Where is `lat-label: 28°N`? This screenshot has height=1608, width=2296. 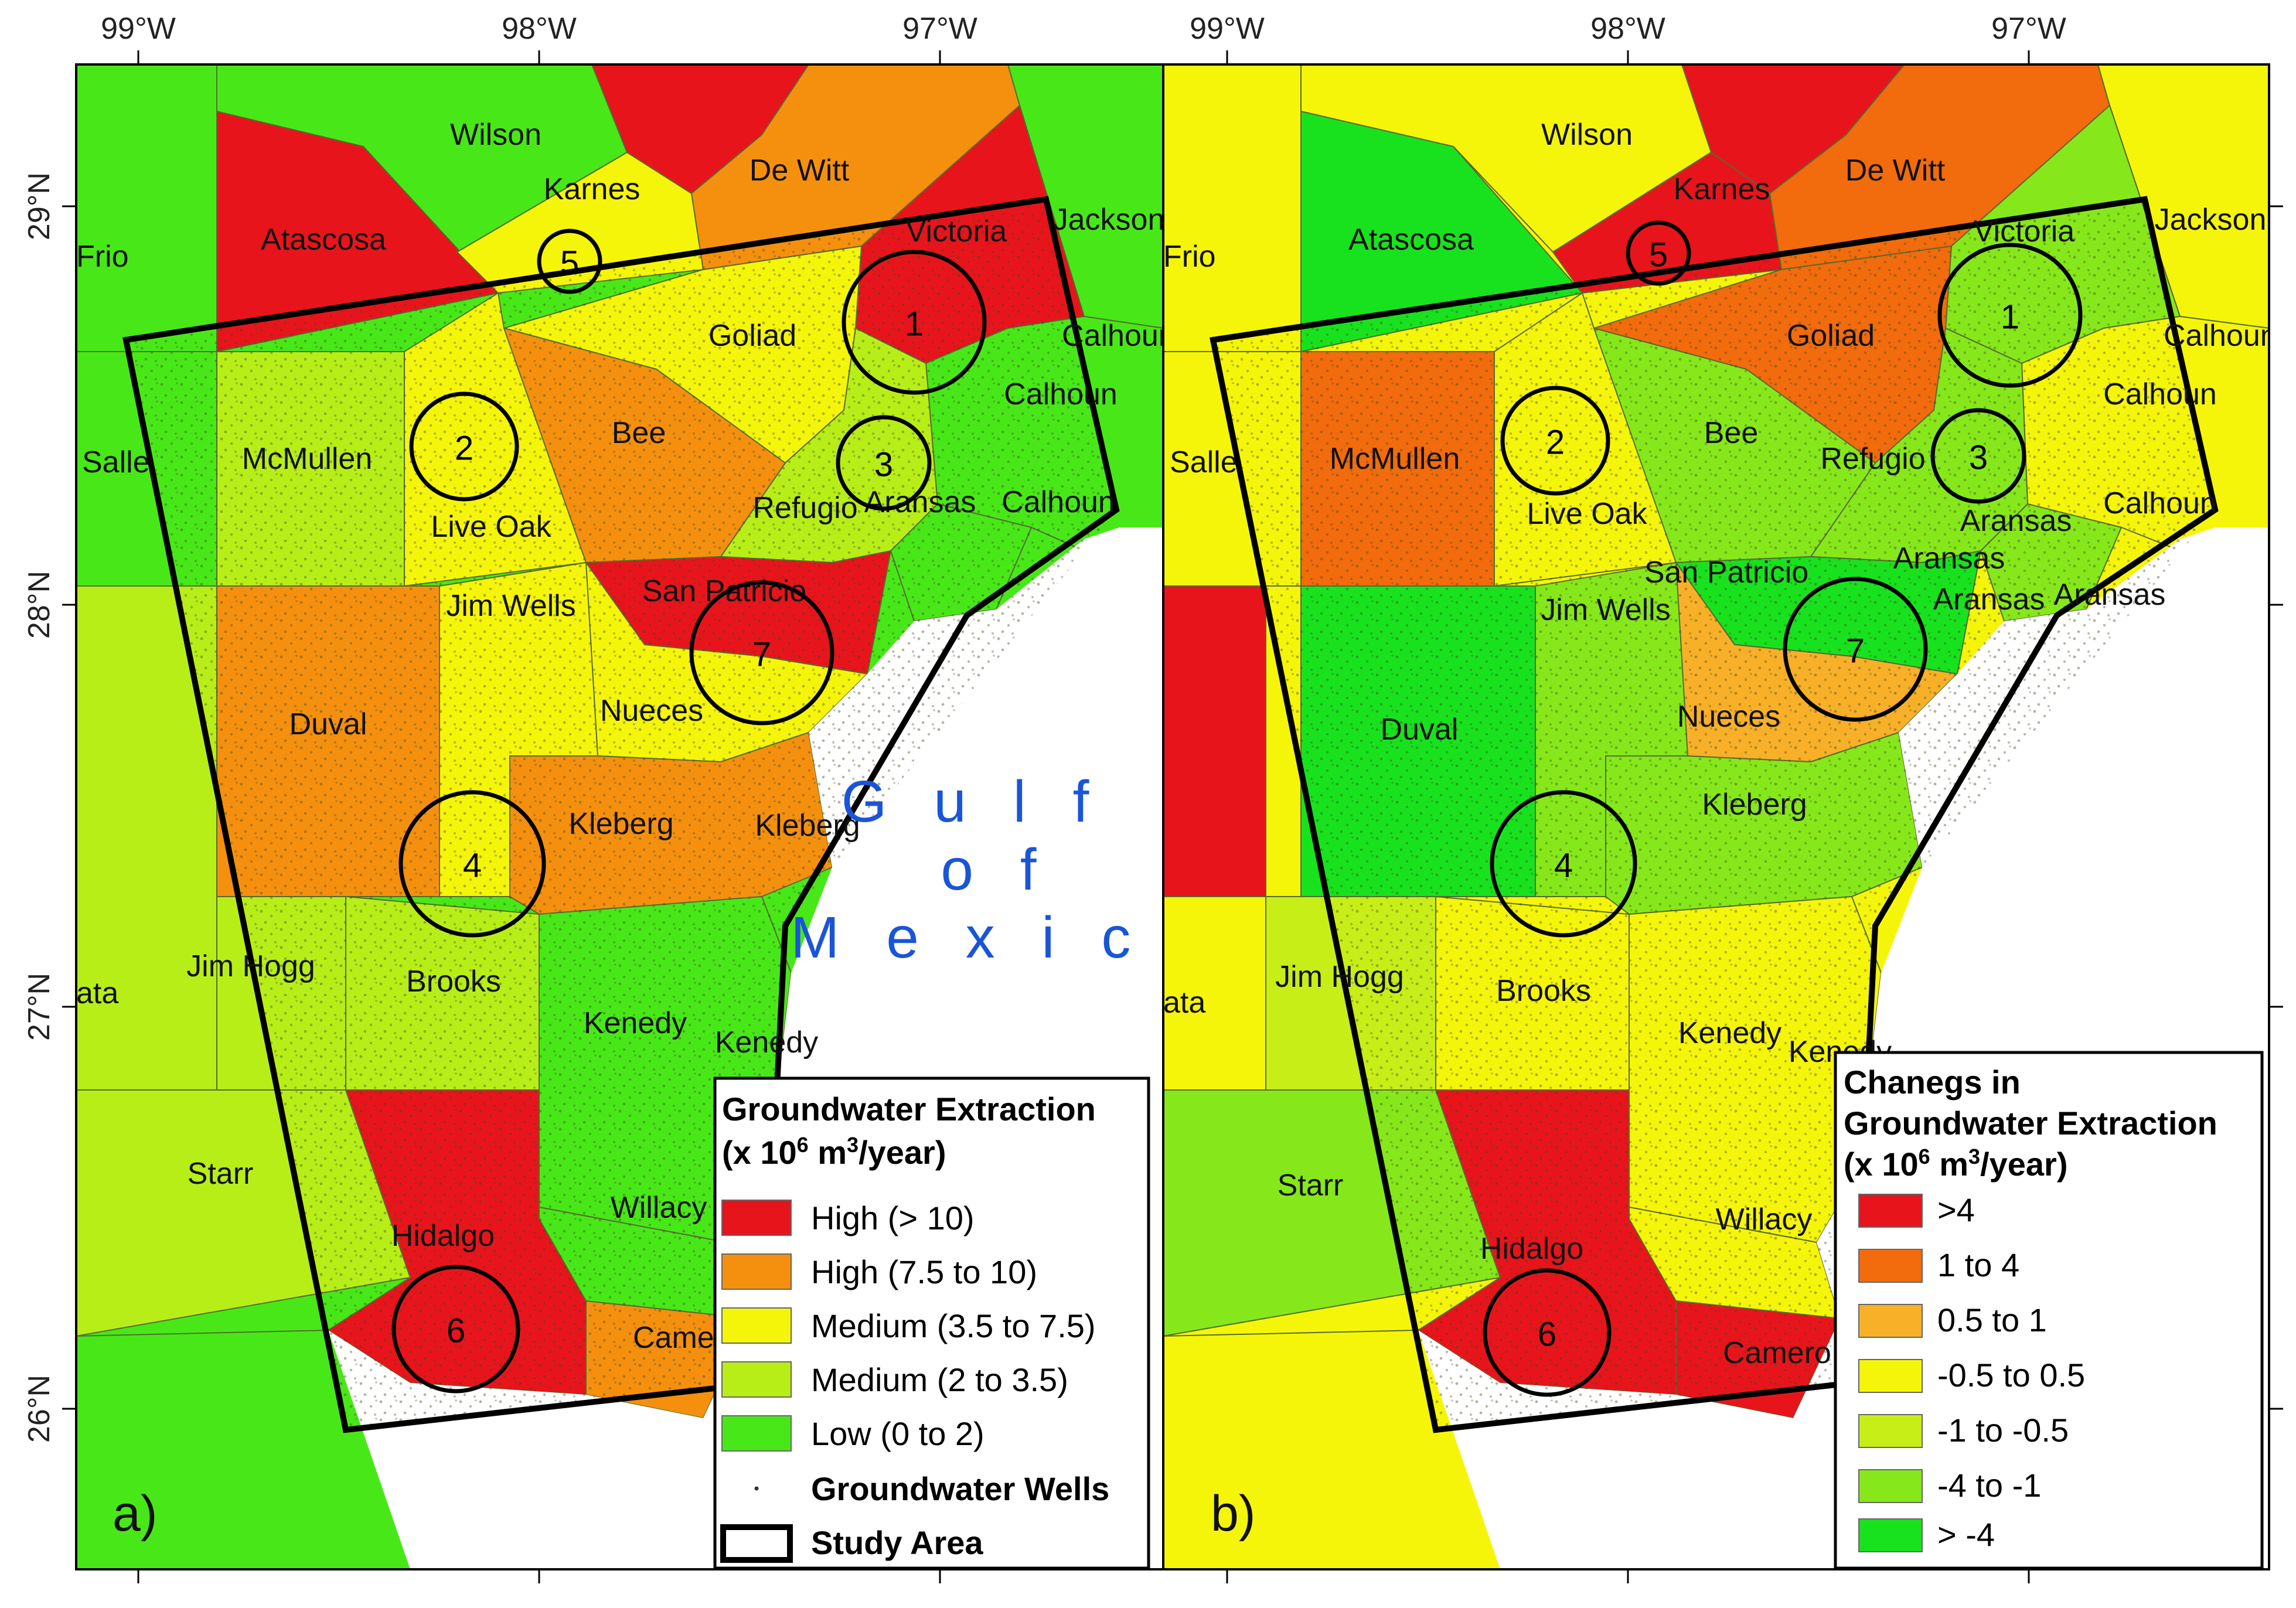 lat-label: 28°N is located at coordinates (39, 605).